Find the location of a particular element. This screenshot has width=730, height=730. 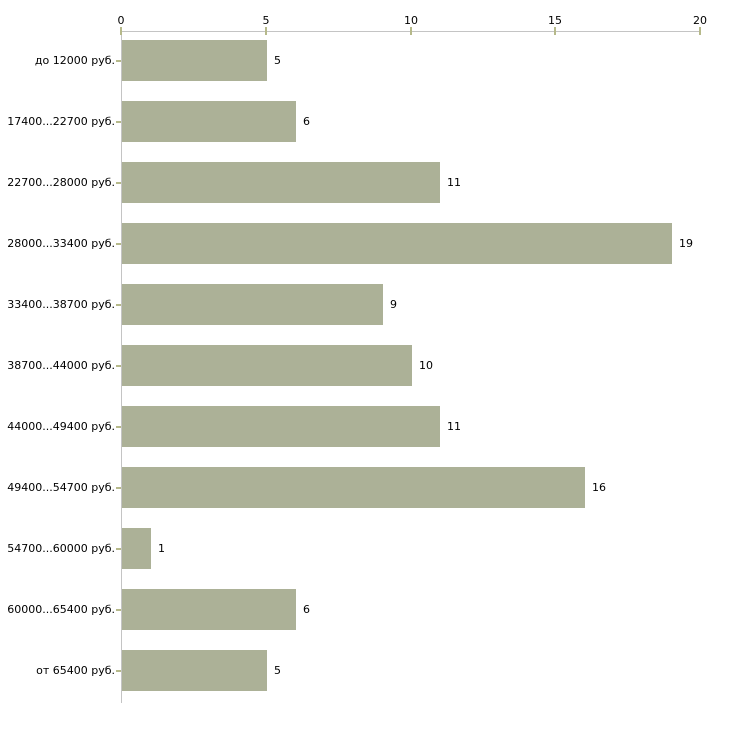

category-label: до 12000 руб. is located at coordinates (74, 60).